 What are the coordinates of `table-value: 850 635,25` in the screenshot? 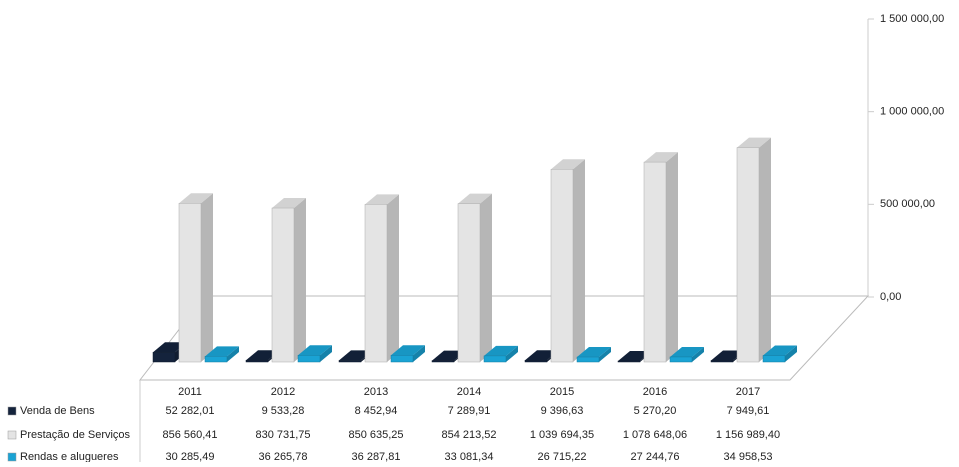 It's located at (375, 435).